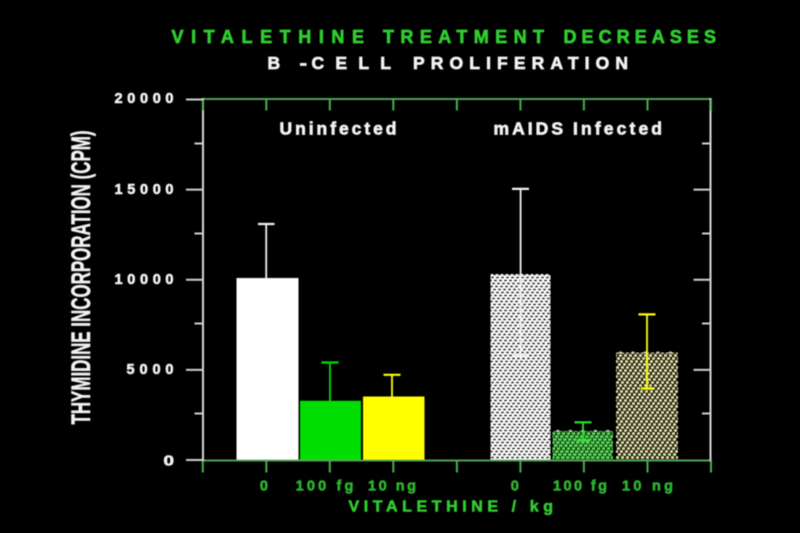 This screenshot has width=800, height=533. Describe the element at coordinates (144, 280) in the screenshot. I see `svg-text: 10000` at that location.